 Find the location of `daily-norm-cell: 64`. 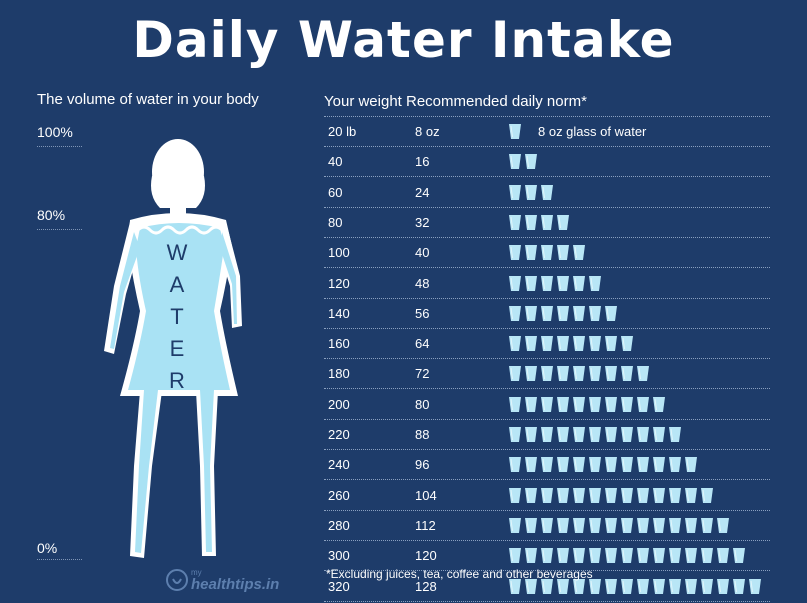

daily-norm-cell: 64 is located at coordinates (422, 344).